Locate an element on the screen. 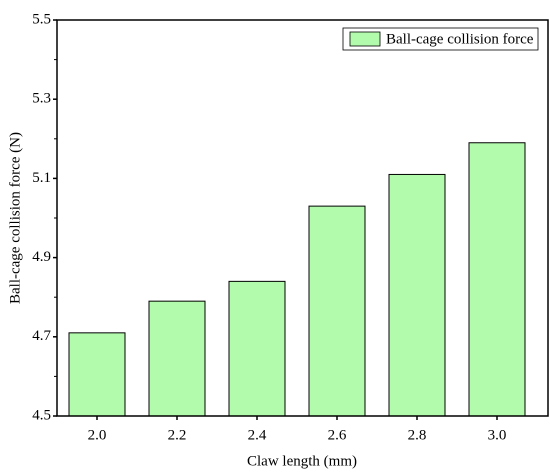  y-tick-label: 5.5 is located at coordinates (41, 19).